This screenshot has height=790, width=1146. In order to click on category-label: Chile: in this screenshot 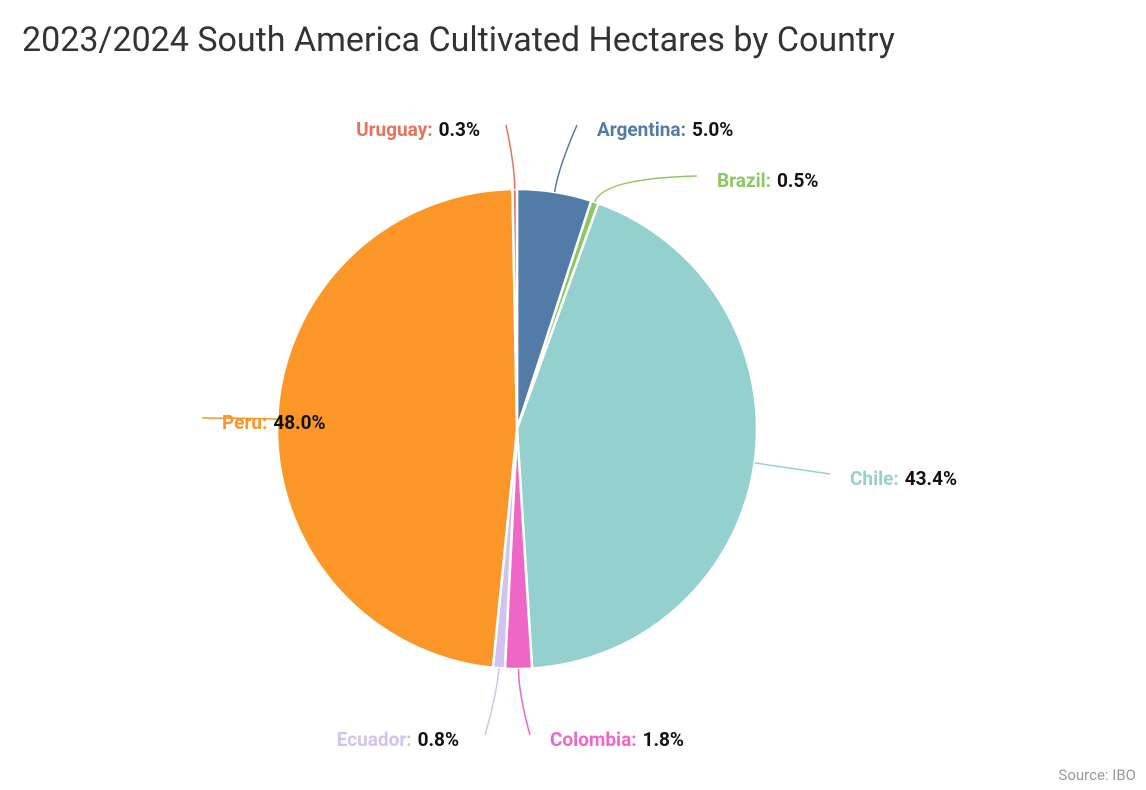, I will do `click(874, 478)`.